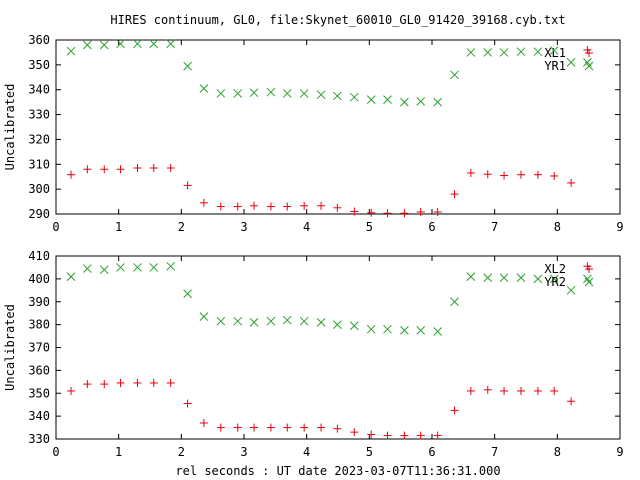 This screenshot has height=480, width=640. What do you see at coordinates (181, 452) in the screenshot?
I see `x-tick-label: 2` at bounding box center [181, 452].